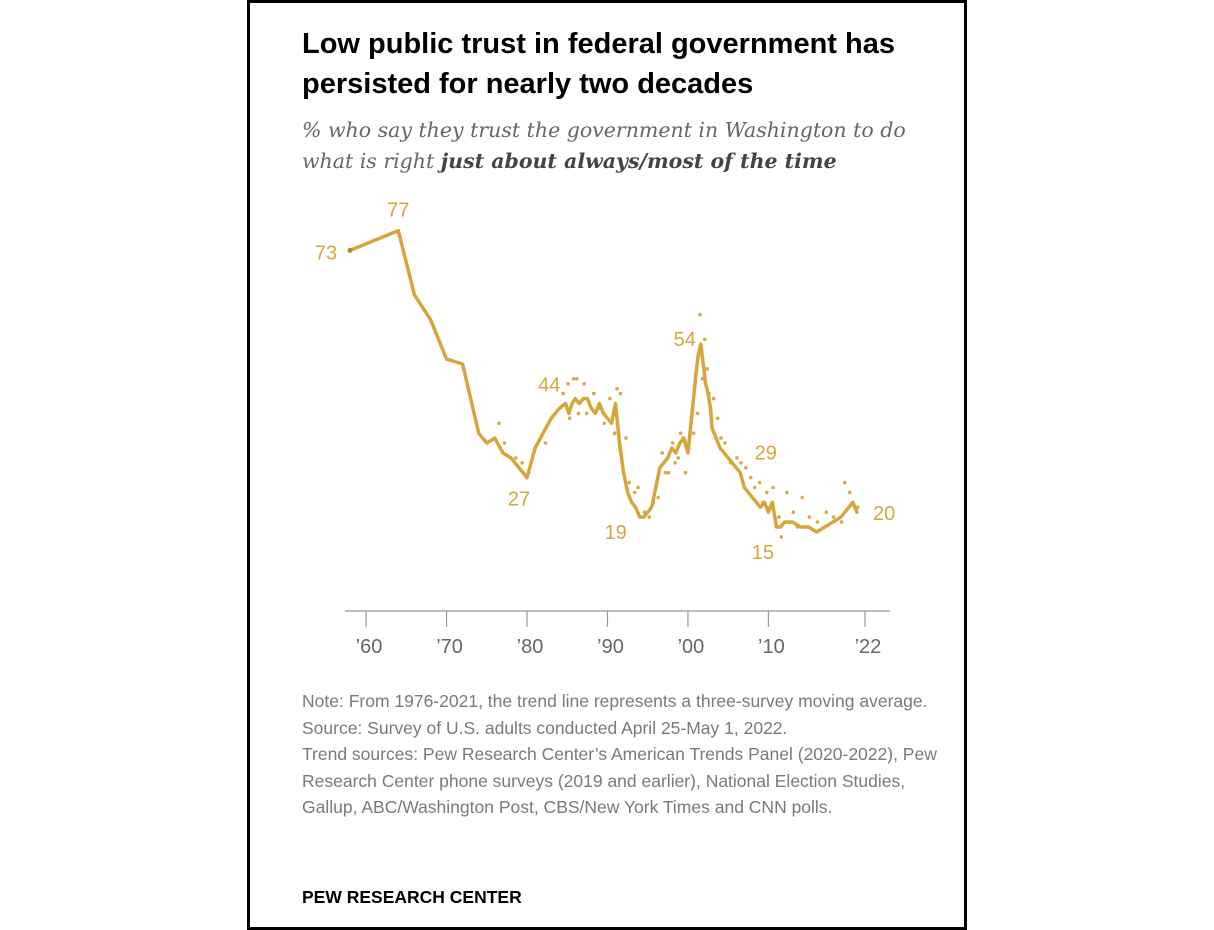  I want to click on x-tick-label-2000: ’00, so click(691, 647).